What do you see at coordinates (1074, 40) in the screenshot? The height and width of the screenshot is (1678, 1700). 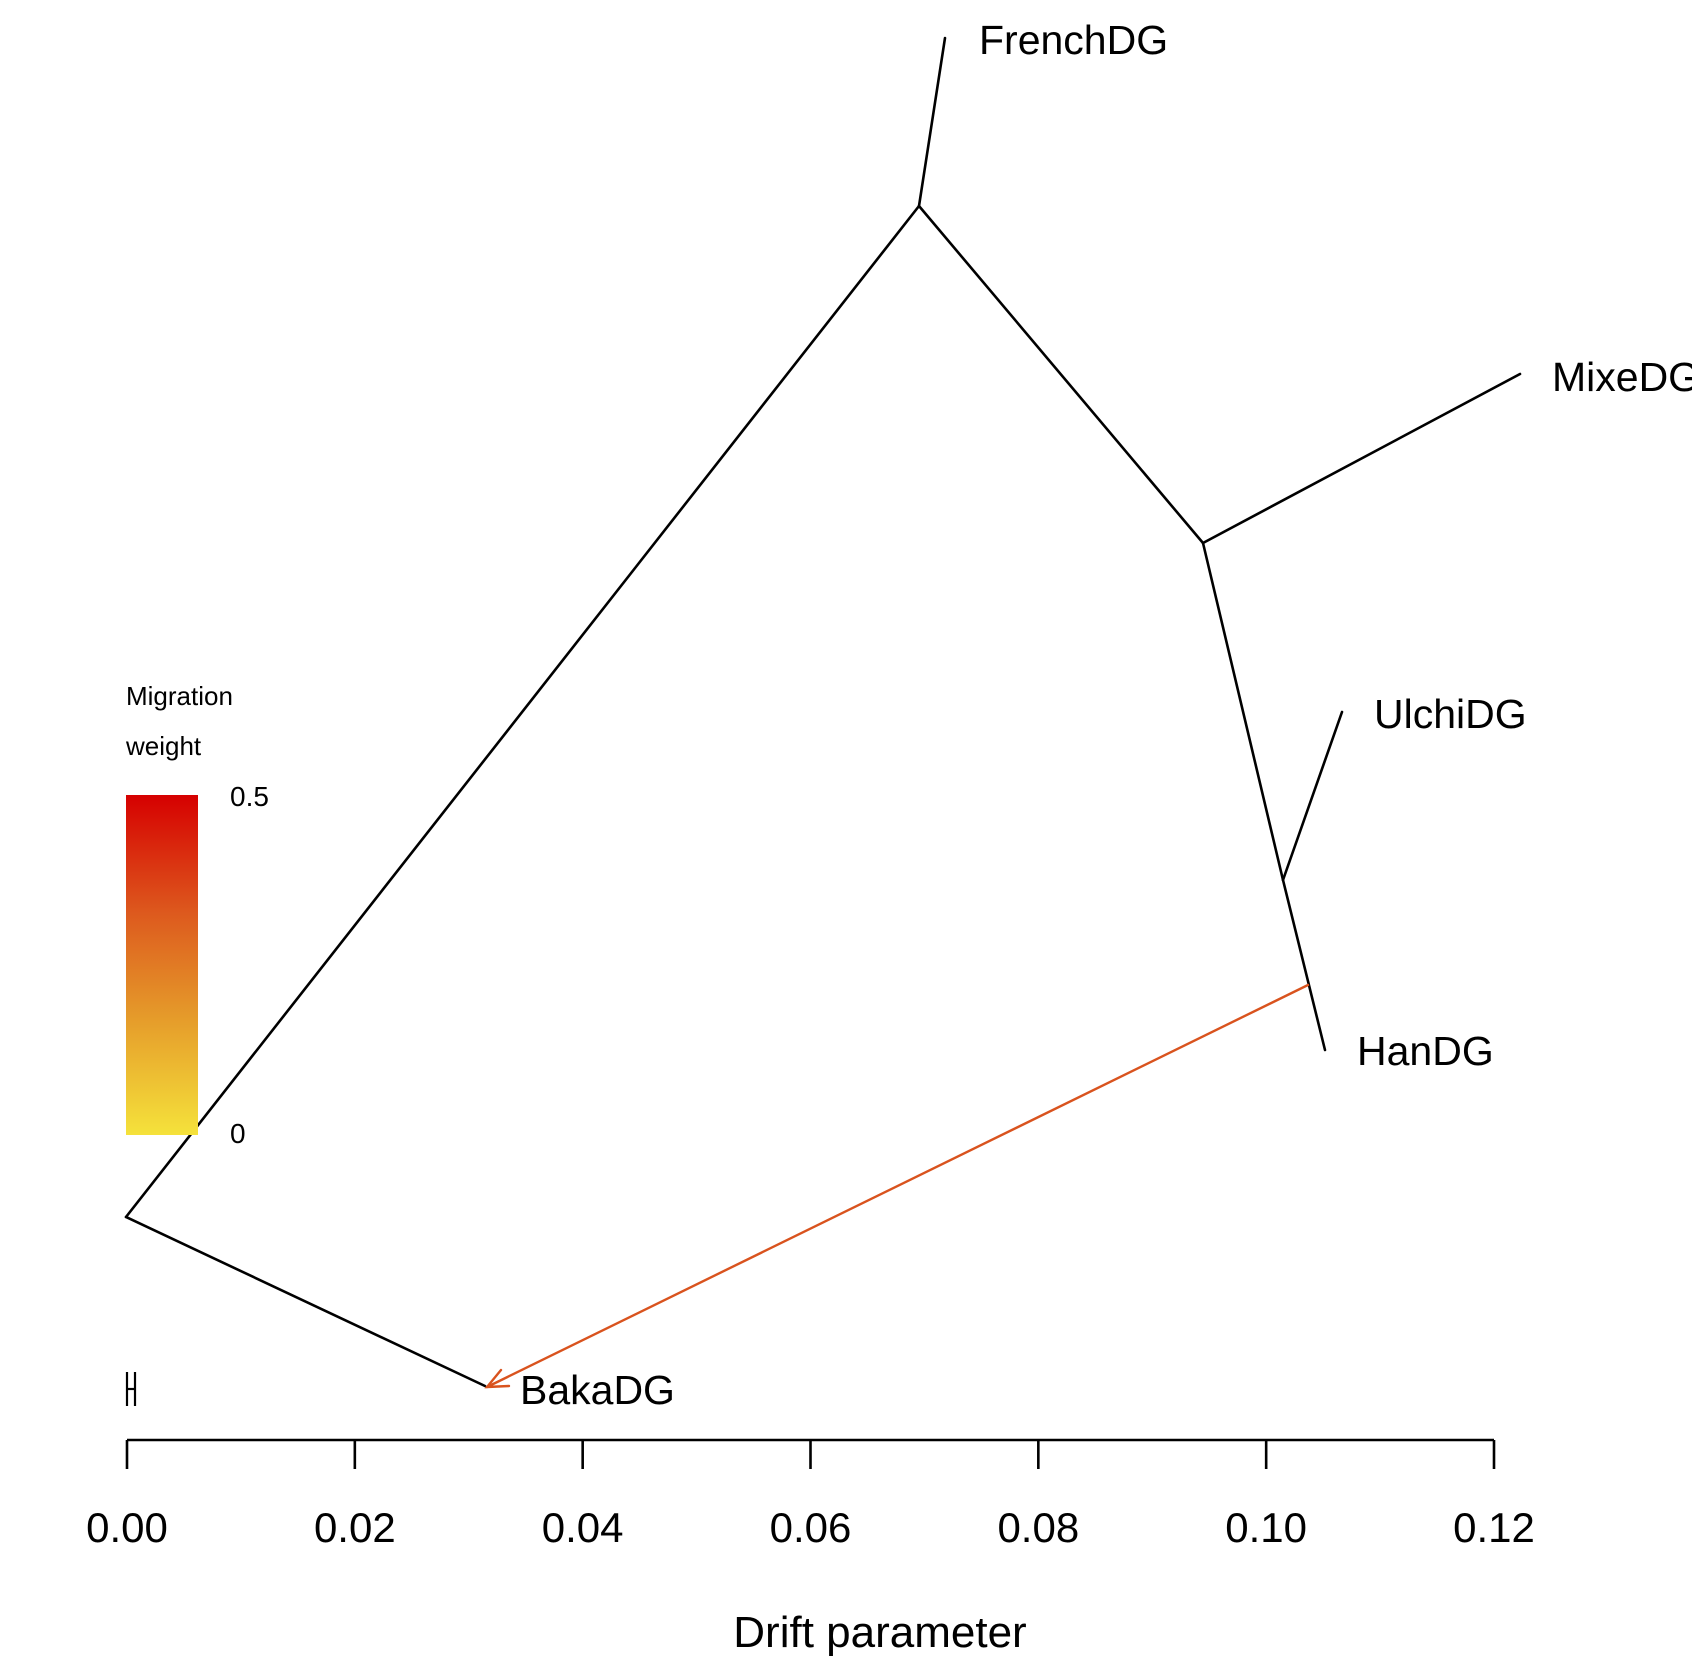 I see `leaf-label-french: FrenchDG` at bounding box center [1074, 40].